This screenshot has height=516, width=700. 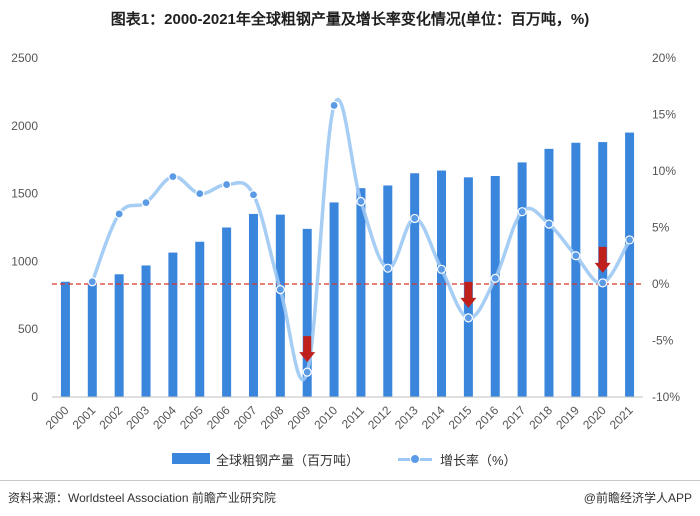 What do you see at coordinates (299, 417) in the screenshot?
I see `x-tick-label: 2009` at bounding box center [299, 417].